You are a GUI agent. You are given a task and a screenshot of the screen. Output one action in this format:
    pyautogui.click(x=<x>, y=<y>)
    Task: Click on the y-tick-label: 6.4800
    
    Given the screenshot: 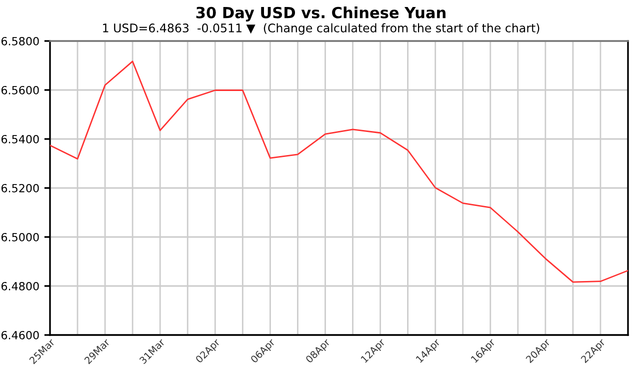 What is the action you would take?
    pyautogui.click(x=20, y=286)
    